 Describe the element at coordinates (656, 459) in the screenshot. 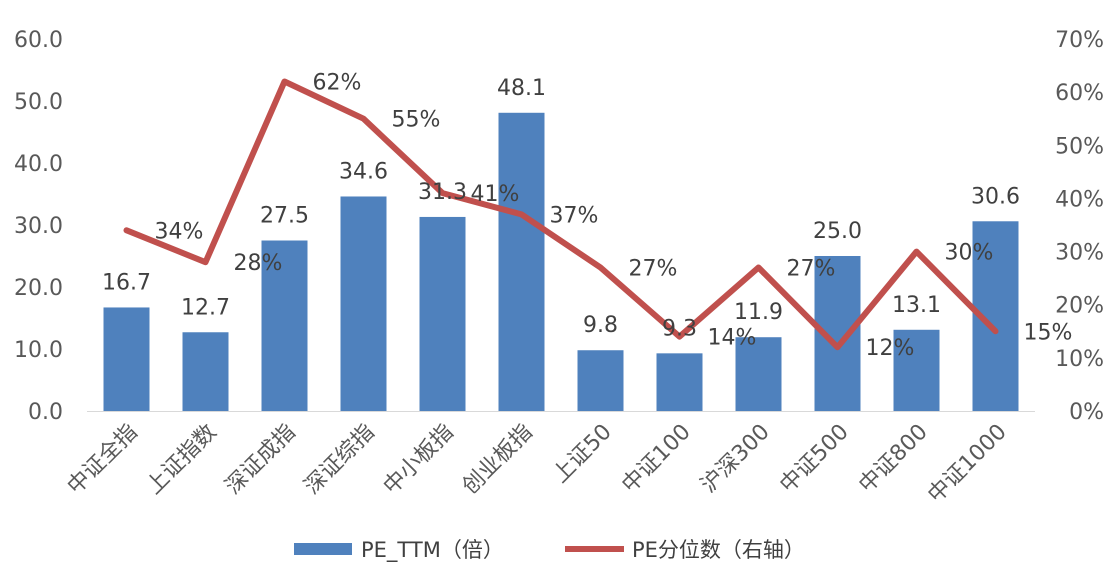

I see `category-label: 中证100` at that location.